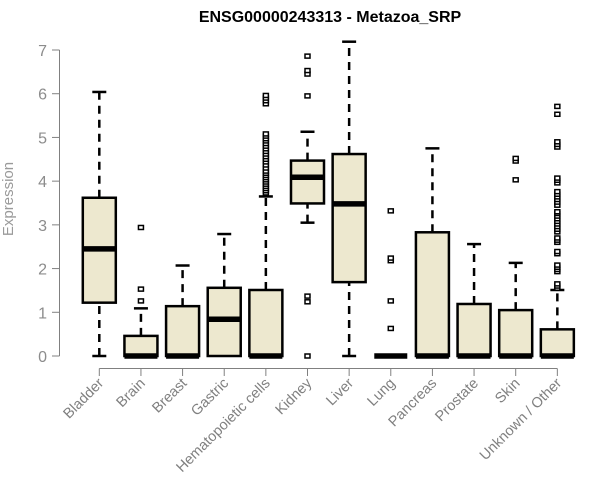 The height and width of the screenshot is (500, 600). What do you see at coordinates (507, 391) in the screenshot?
I see `x-tick-label: Skin` at bounding box center [507, 391].